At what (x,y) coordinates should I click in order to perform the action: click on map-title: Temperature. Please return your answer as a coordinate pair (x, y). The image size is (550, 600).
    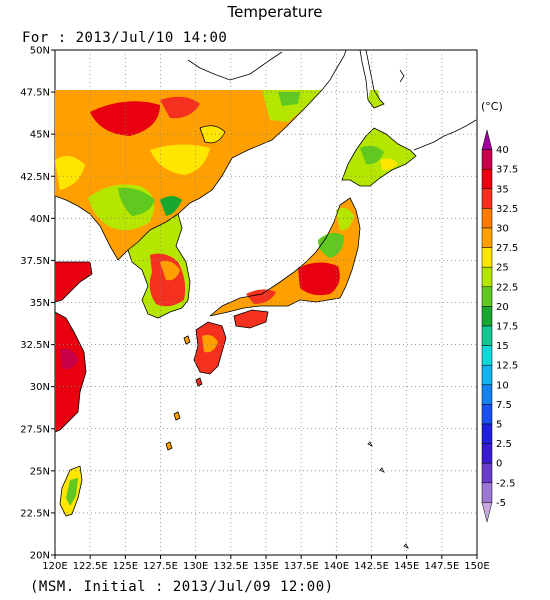
    Looking at the image, I should click on (275, 12).